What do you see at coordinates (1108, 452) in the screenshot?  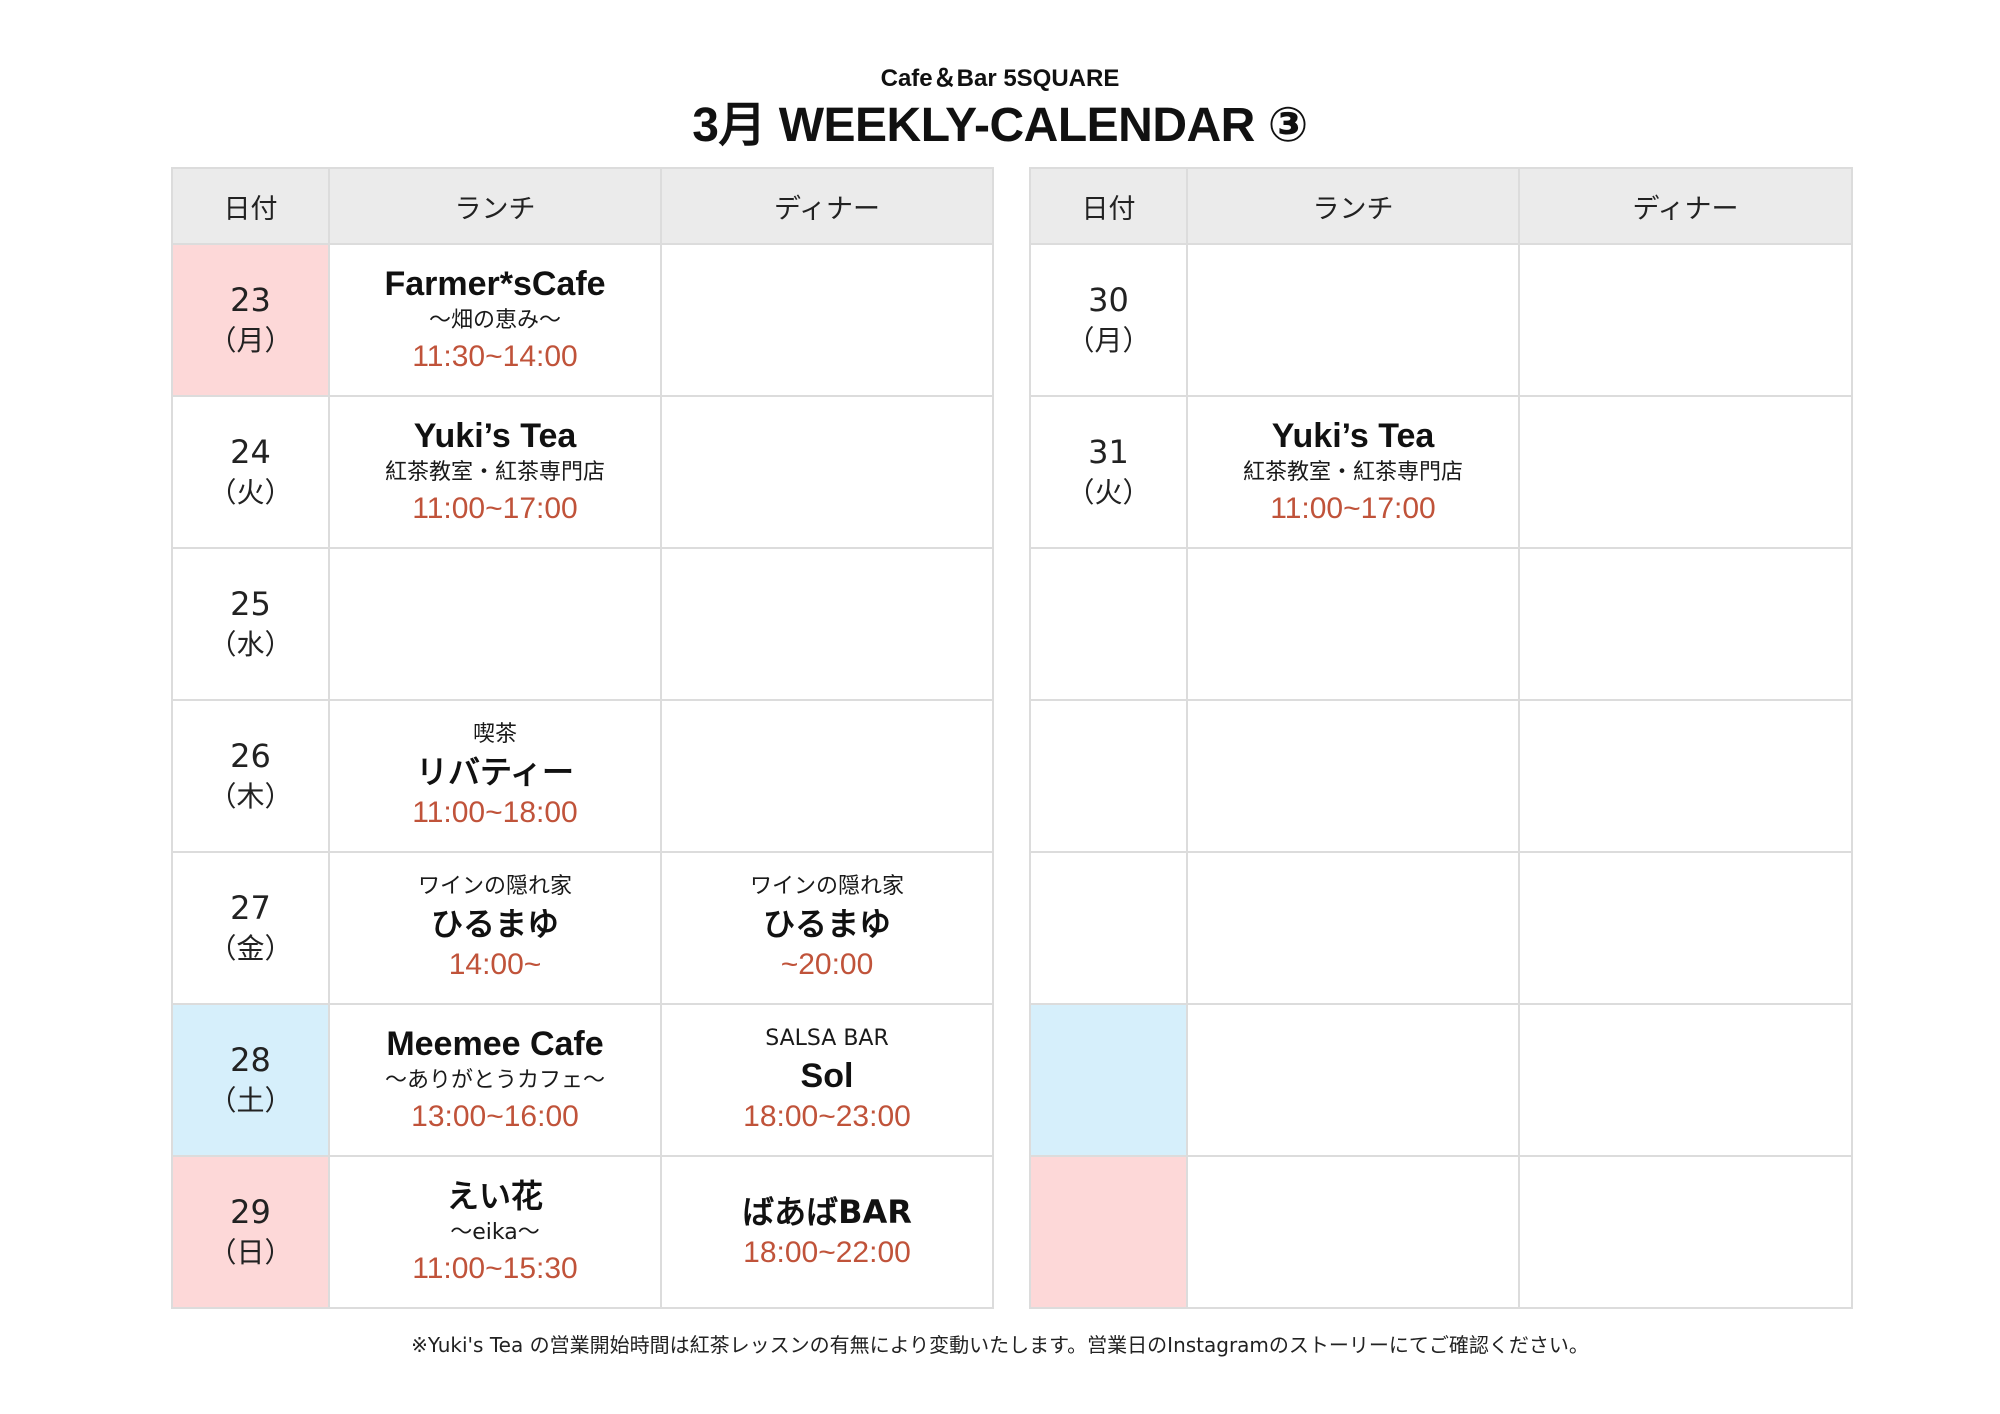 I see `day-number: 31` at bounding box center [1108, 452].